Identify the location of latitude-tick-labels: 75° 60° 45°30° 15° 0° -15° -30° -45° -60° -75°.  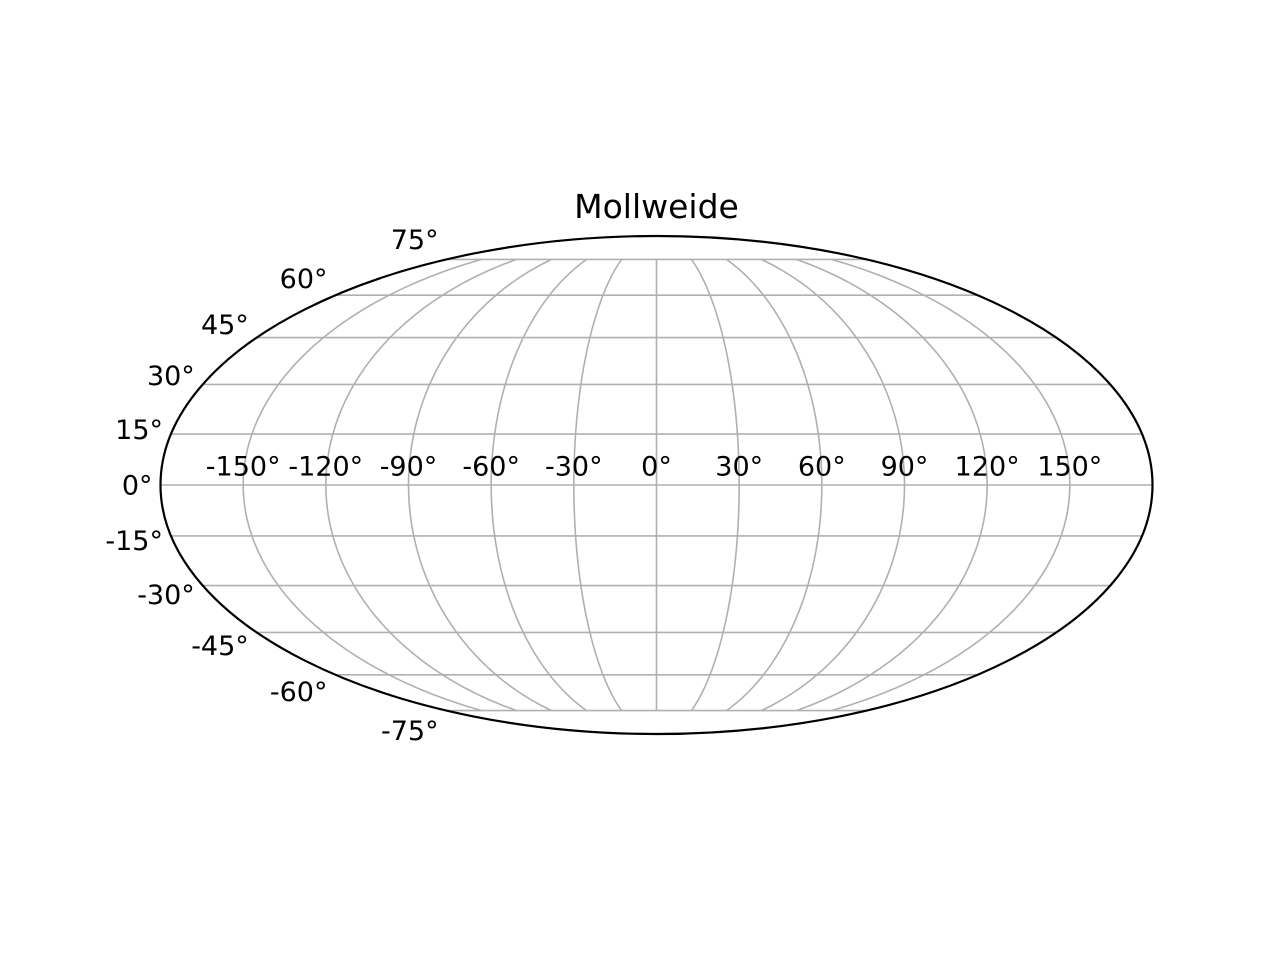
(271, 486).